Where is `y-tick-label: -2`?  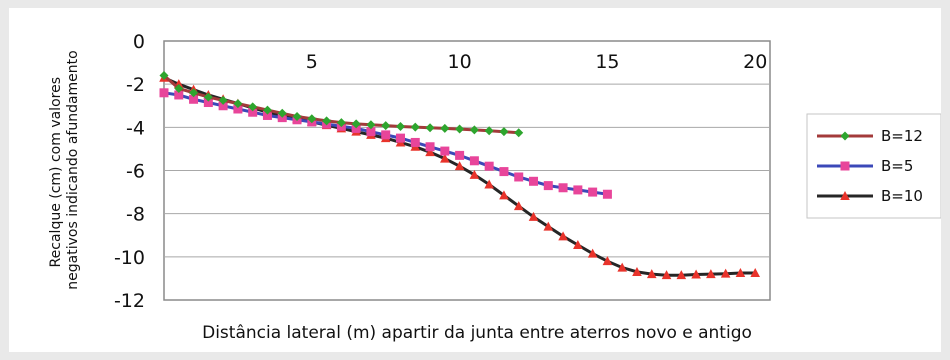
y-tick-label: -2 is located at coordinates (135, 85).